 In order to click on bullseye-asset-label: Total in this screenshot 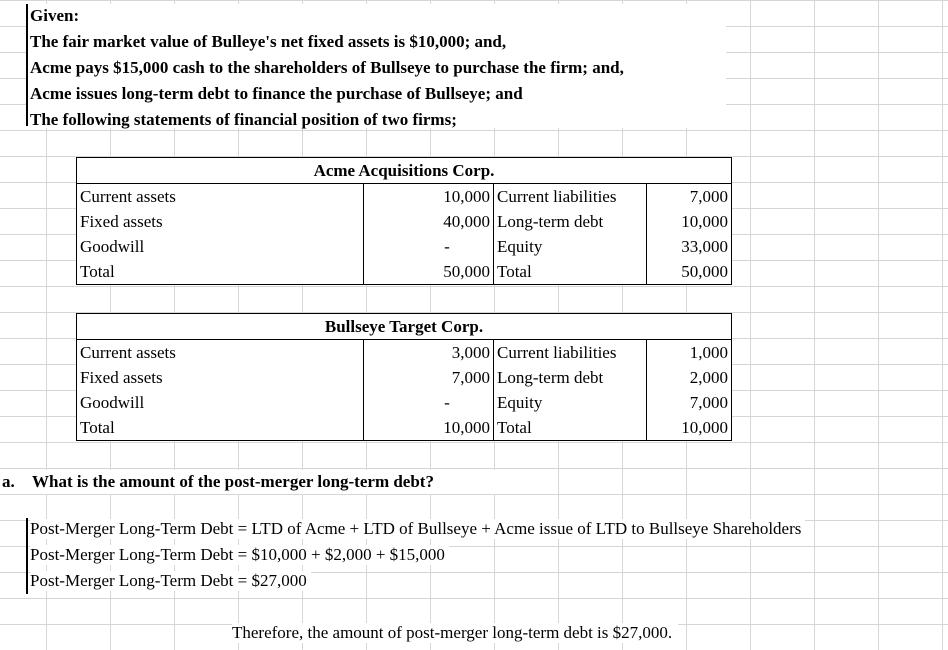, I will do `click(220, 428)`.